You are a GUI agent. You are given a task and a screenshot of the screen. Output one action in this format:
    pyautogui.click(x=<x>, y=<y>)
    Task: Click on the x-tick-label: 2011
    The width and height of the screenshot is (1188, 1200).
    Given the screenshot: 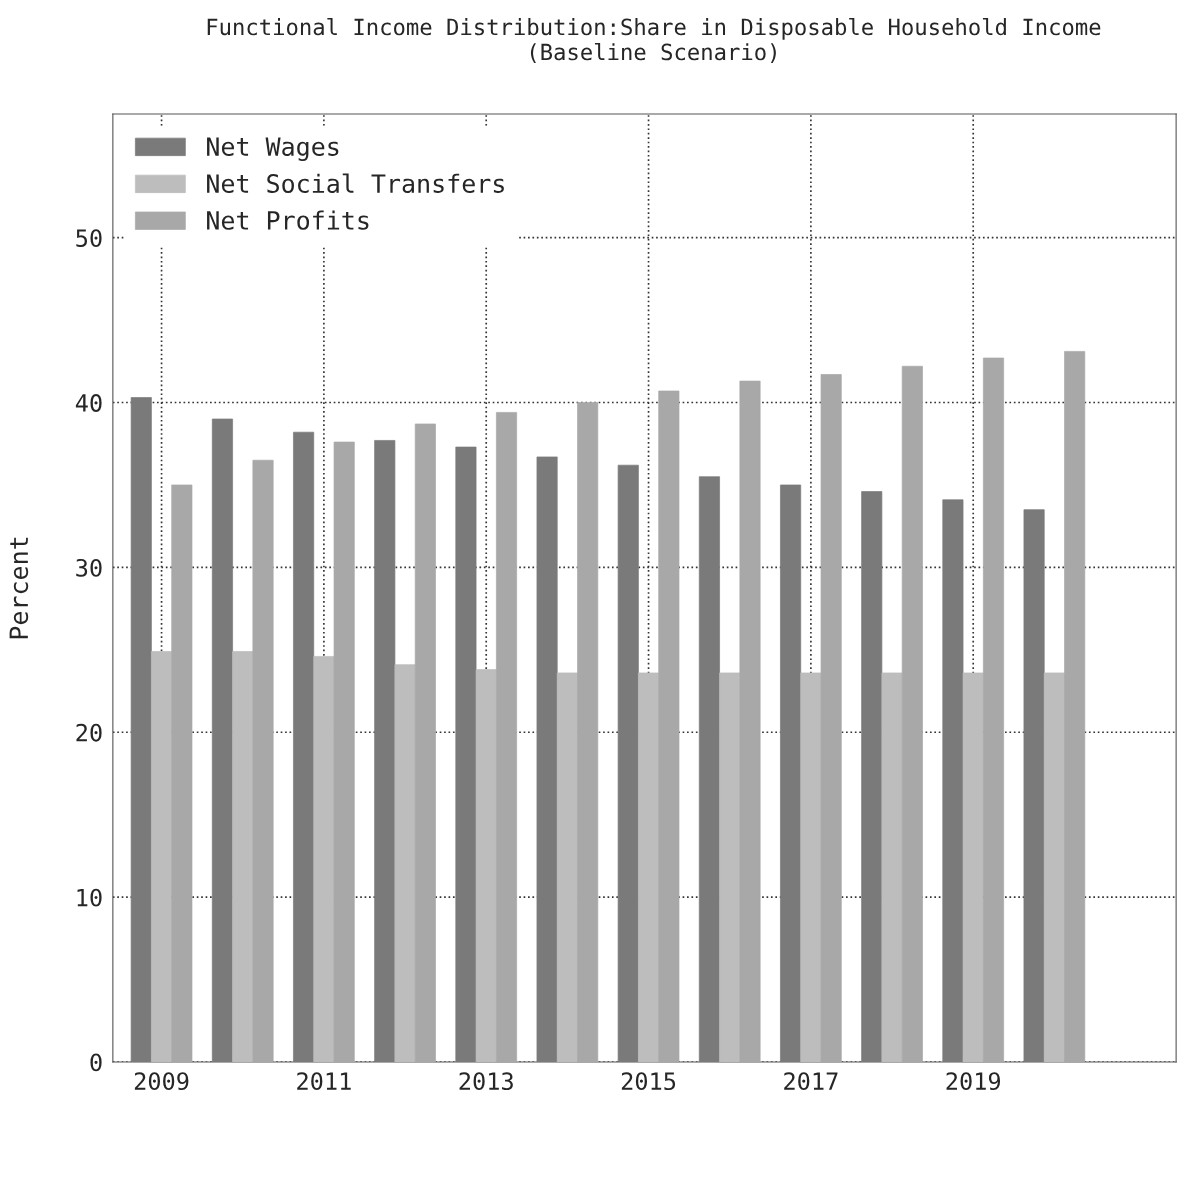 What is the action you would take?
    pyautogui.click(x=324, y=1081)
    